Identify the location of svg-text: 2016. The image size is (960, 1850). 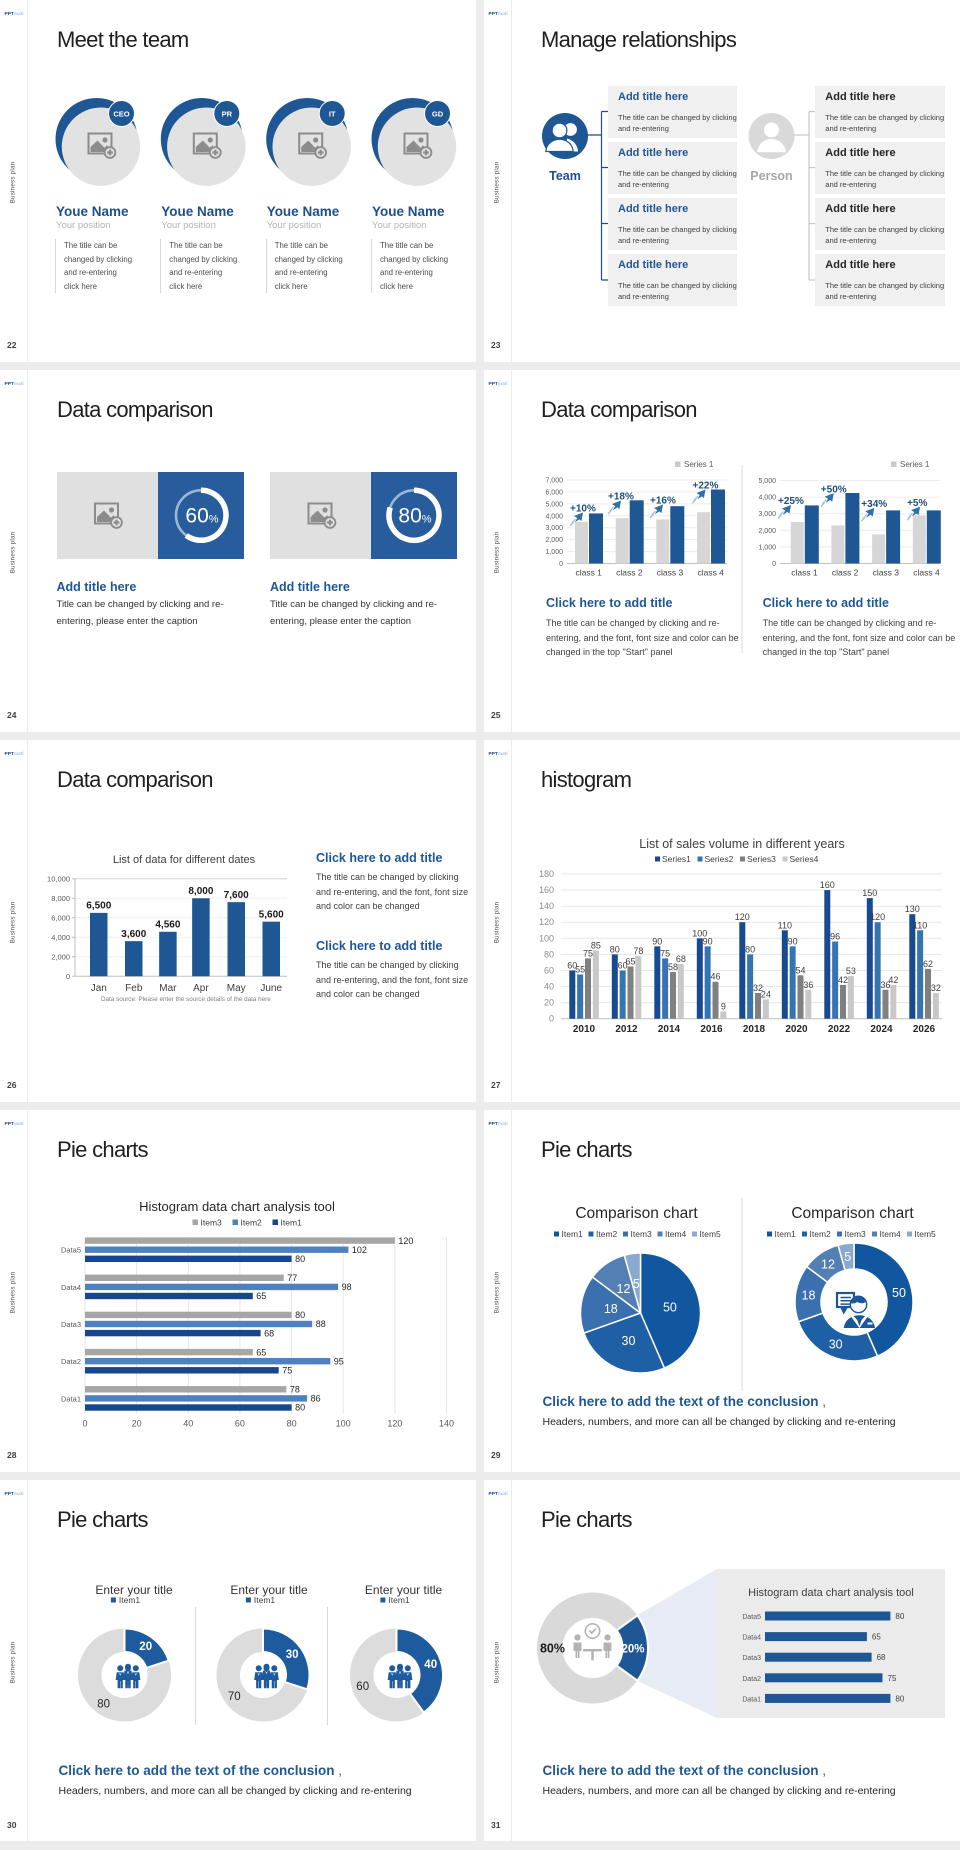
(711, 1029).